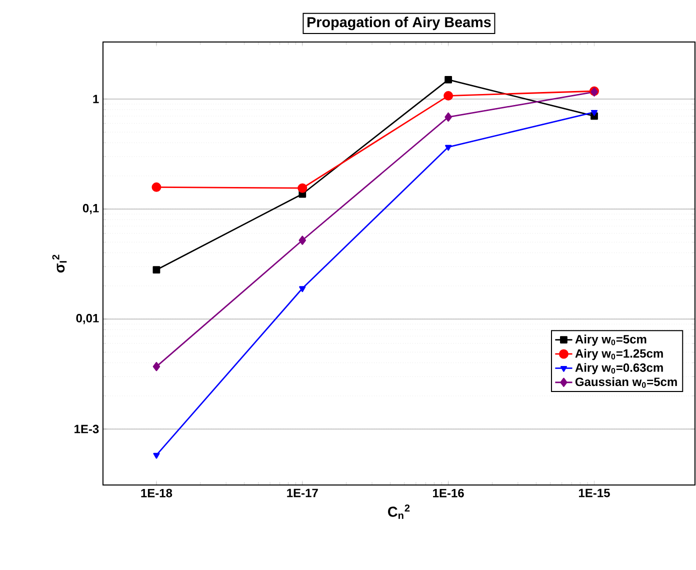 The height and width of the screenshot is (570, 696). What do you see at coordinates (626, 382) in the screenshot?
I see `legend-label: Gaussian w$_{0}$=5cm` at bounding box center [626, 382].